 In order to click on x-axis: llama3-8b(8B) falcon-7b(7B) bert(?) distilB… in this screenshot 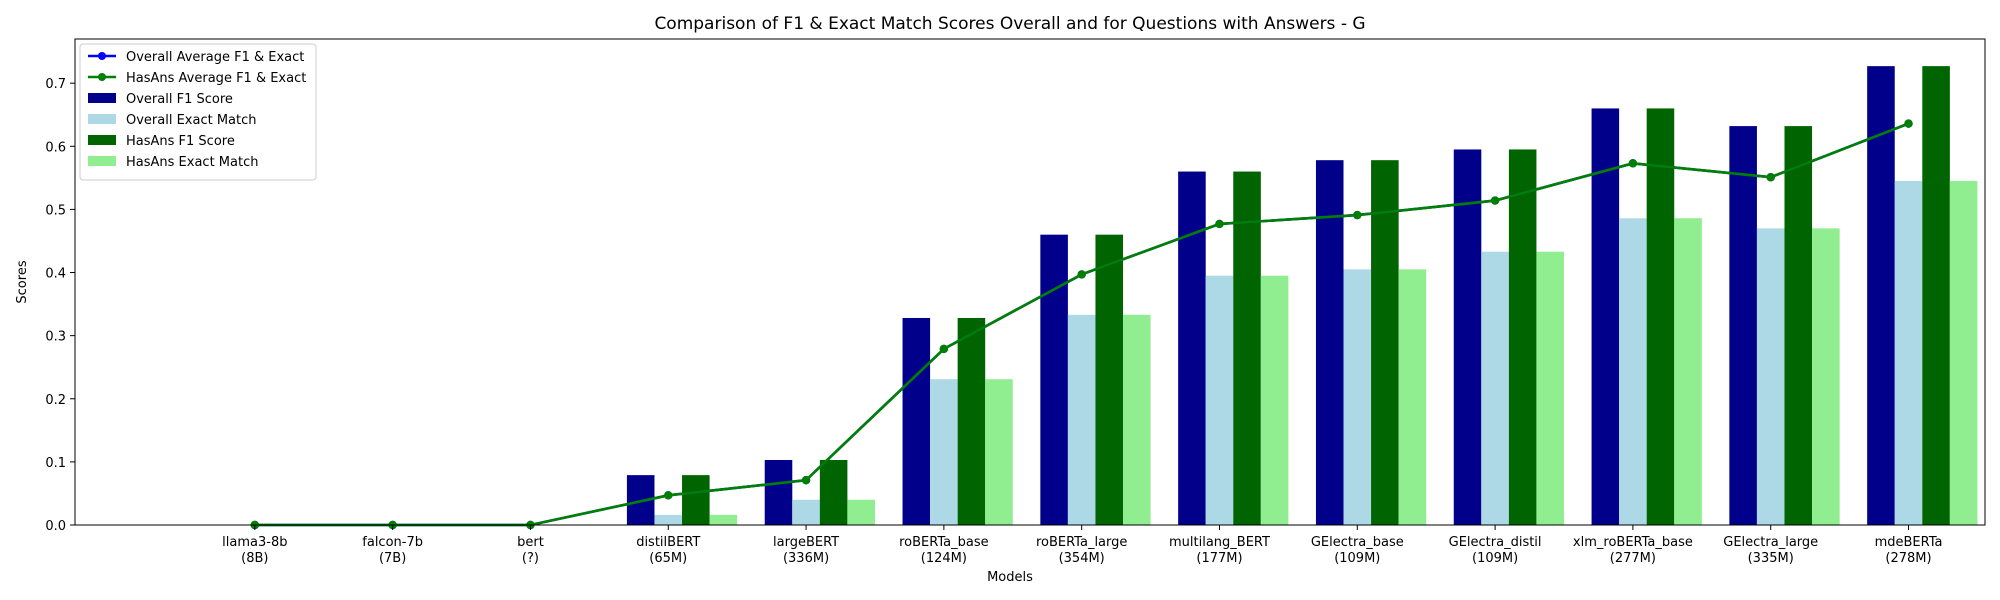, I will do `click(1082, 545)`.